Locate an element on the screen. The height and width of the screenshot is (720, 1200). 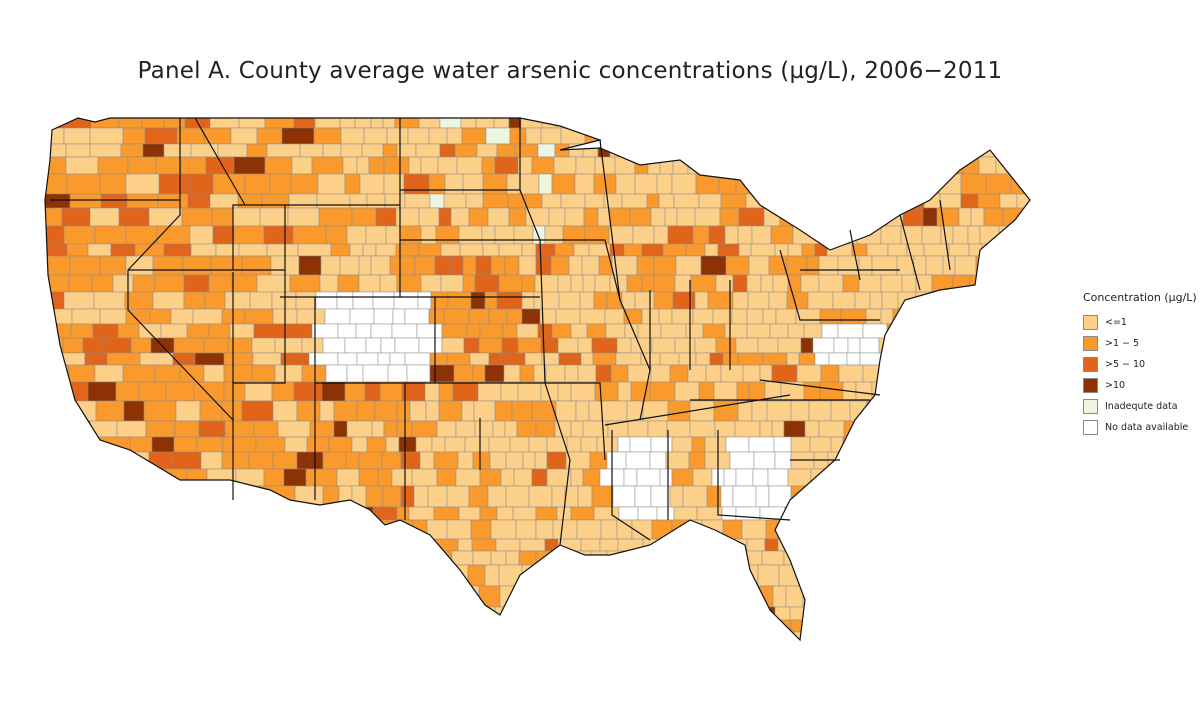
legend-label: >1 − 5 is located at coordinates (1122, 343).